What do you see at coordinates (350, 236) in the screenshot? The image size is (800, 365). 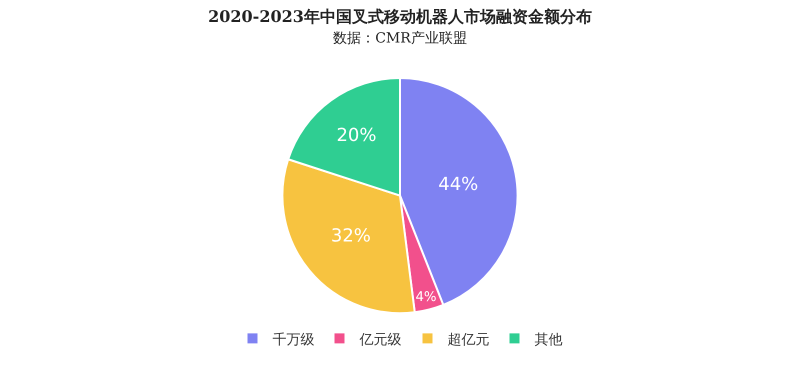 I see `data-label: 32%` at bounding box center [350, 236].